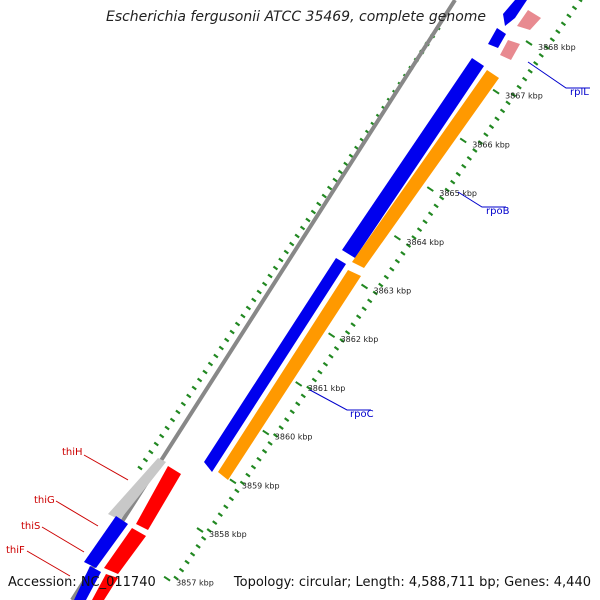 This screenshot has width=600, height=600. What do you see at coordinates (524, 96) in the screenshot?
I see `tick-label: 3867 kbp` at bounding box center [524, 96].